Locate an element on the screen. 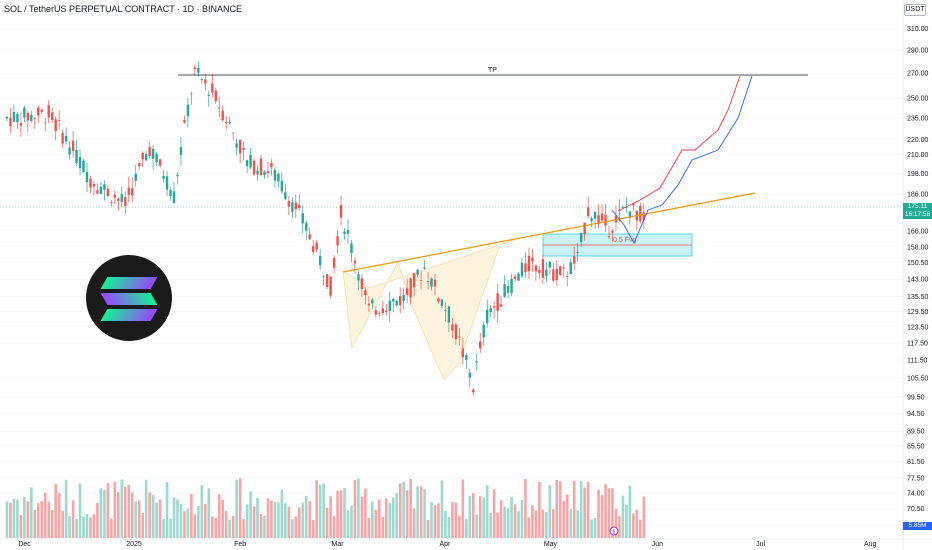  currency-badge: USDT is located at coordinates (915, 10).